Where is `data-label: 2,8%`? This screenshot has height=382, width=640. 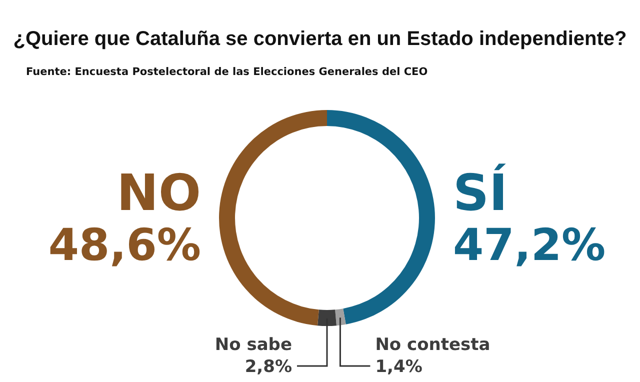
data-label: 2,8% is located at coordinates (268, 367).